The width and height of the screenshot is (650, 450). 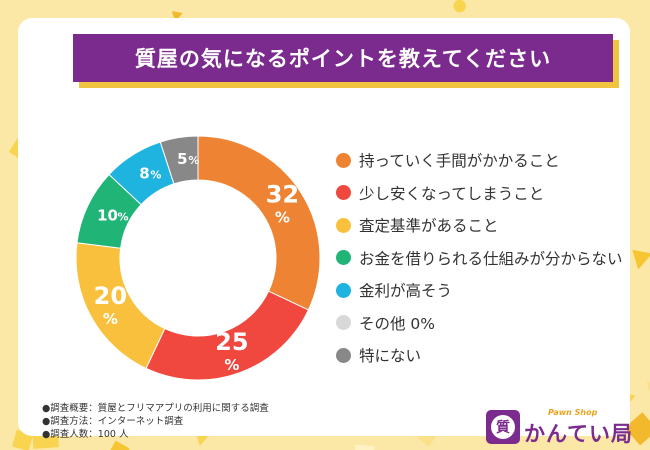 I want to click on logo-name: かんてい局, so click(x=578, y=434).